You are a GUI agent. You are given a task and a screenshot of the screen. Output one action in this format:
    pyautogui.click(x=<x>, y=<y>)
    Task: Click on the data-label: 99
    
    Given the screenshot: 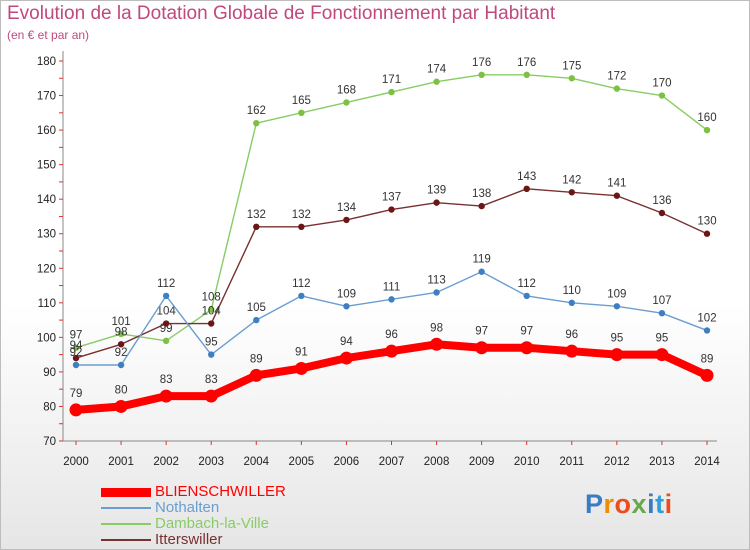 What is the action you would take?
    pyautogui.click(x=166, y=329)
    